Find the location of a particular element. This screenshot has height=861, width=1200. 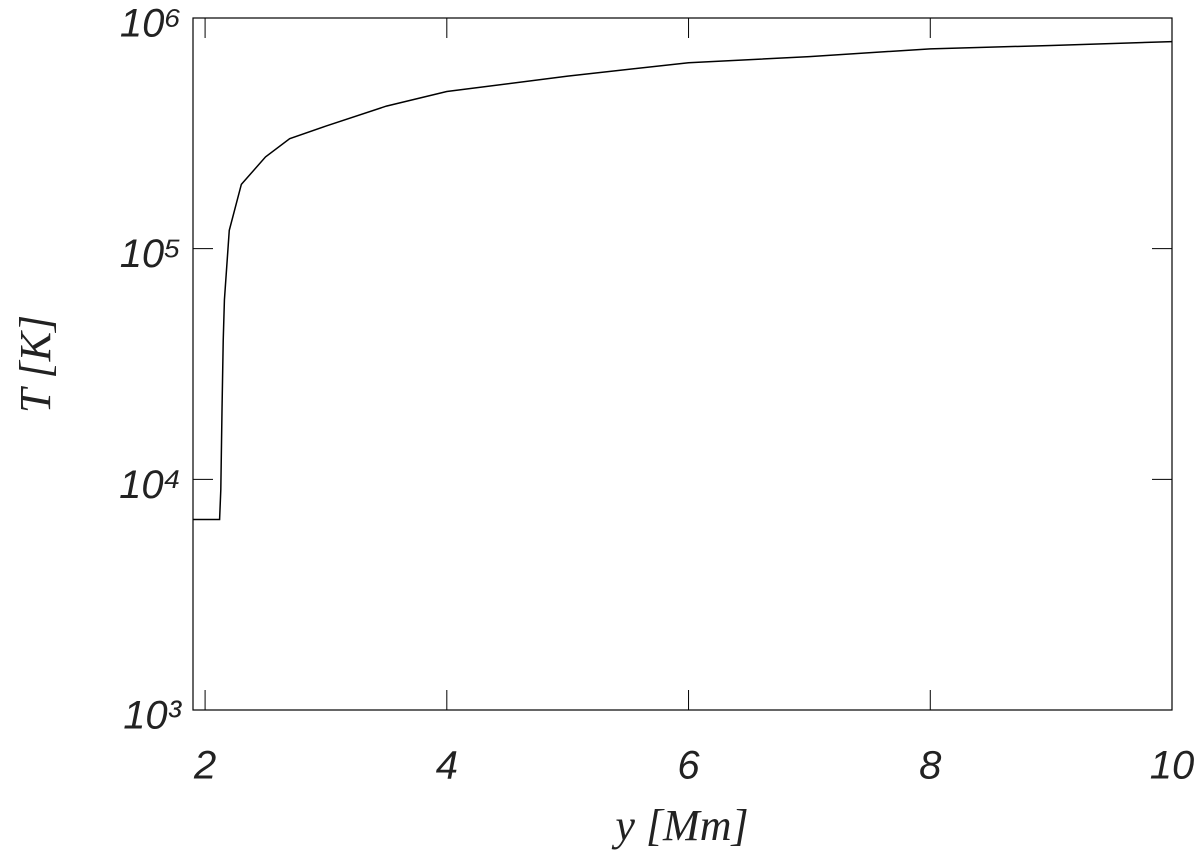

x-tick-label: 4 is located at coordinates (447, 766).